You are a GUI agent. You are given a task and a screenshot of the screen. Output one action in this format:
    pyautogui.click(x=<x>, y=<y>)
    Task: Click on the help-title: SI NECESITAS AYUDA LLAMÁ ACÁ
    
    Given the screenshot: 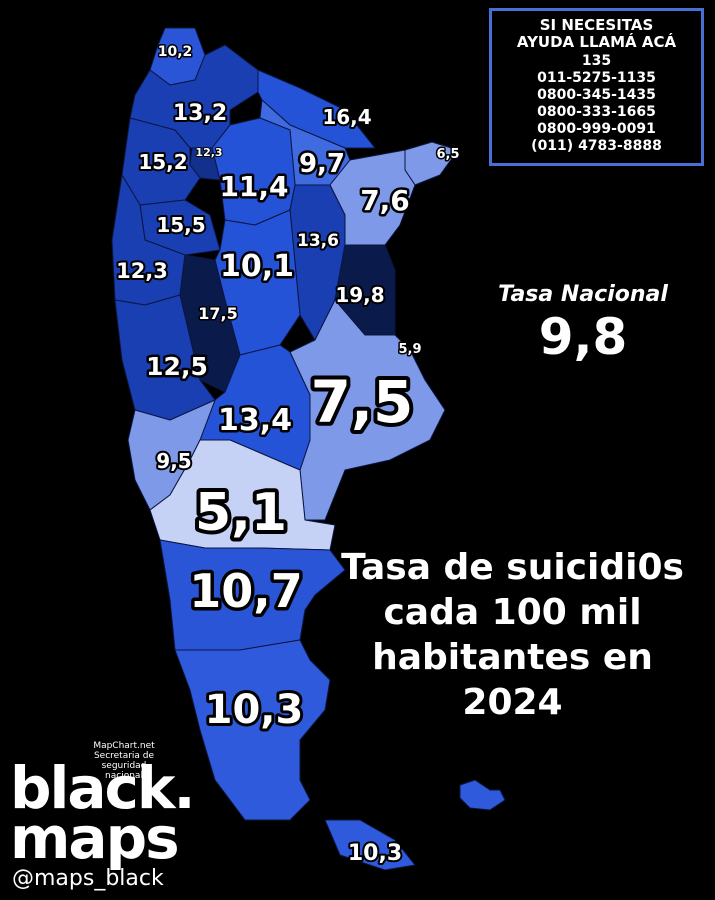 What is the action you would take?
    pyautogui.click(x=596, y=34)
    